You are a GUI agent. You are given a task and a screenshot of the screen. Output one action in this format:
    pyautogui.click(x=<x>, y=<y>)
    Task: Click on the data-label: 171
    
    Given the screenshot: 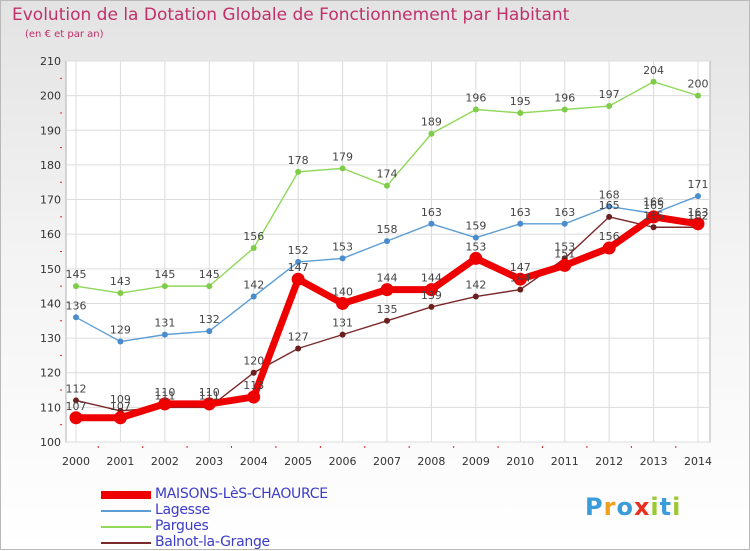 What is the action you would take?
    pyautogui.click(x=698, y=184)
    